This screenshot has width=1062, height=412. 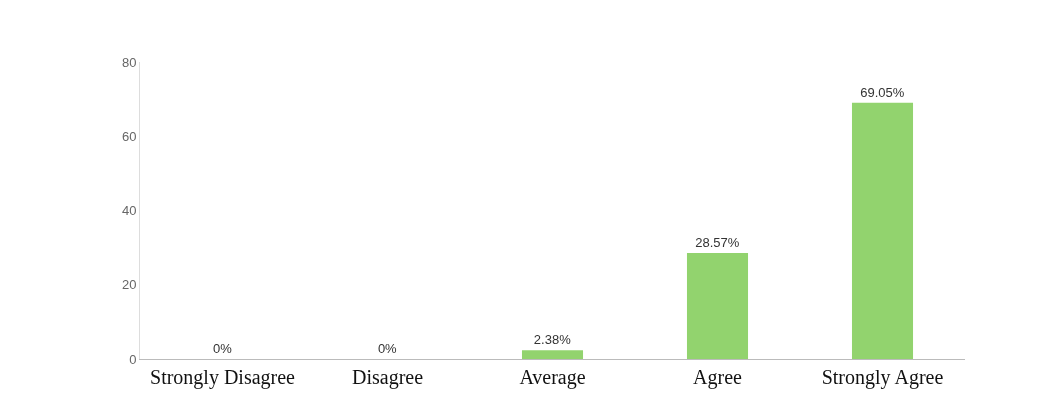 What do you see at coordinates (223, 377) in the screenshot?
I see `x-tick-label: Strongly Disagree` at bounding box center [223, 377].